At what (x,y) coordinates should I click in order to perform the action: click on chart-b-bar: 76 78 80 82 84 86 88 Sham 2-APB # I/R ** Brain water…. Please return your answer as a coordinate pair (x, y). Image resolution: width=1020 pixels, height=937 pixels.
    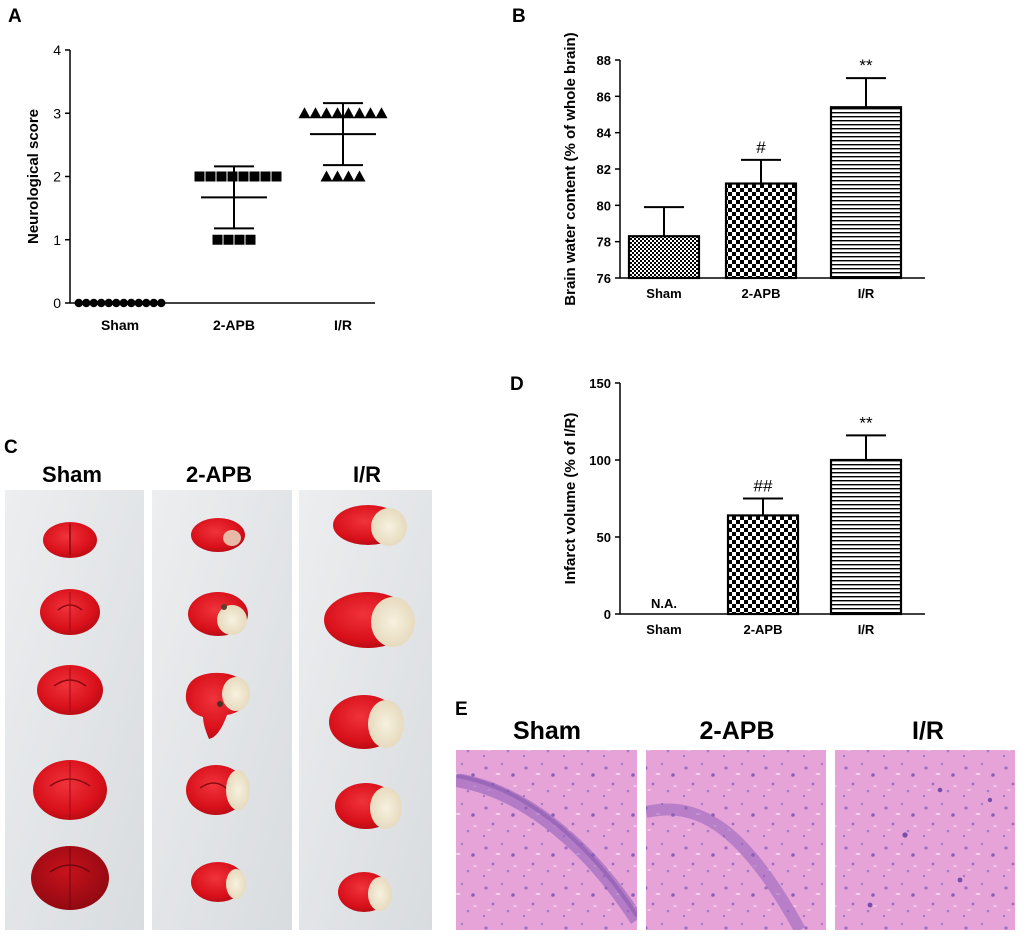
    Looking at the image, I should click on (743, 169).